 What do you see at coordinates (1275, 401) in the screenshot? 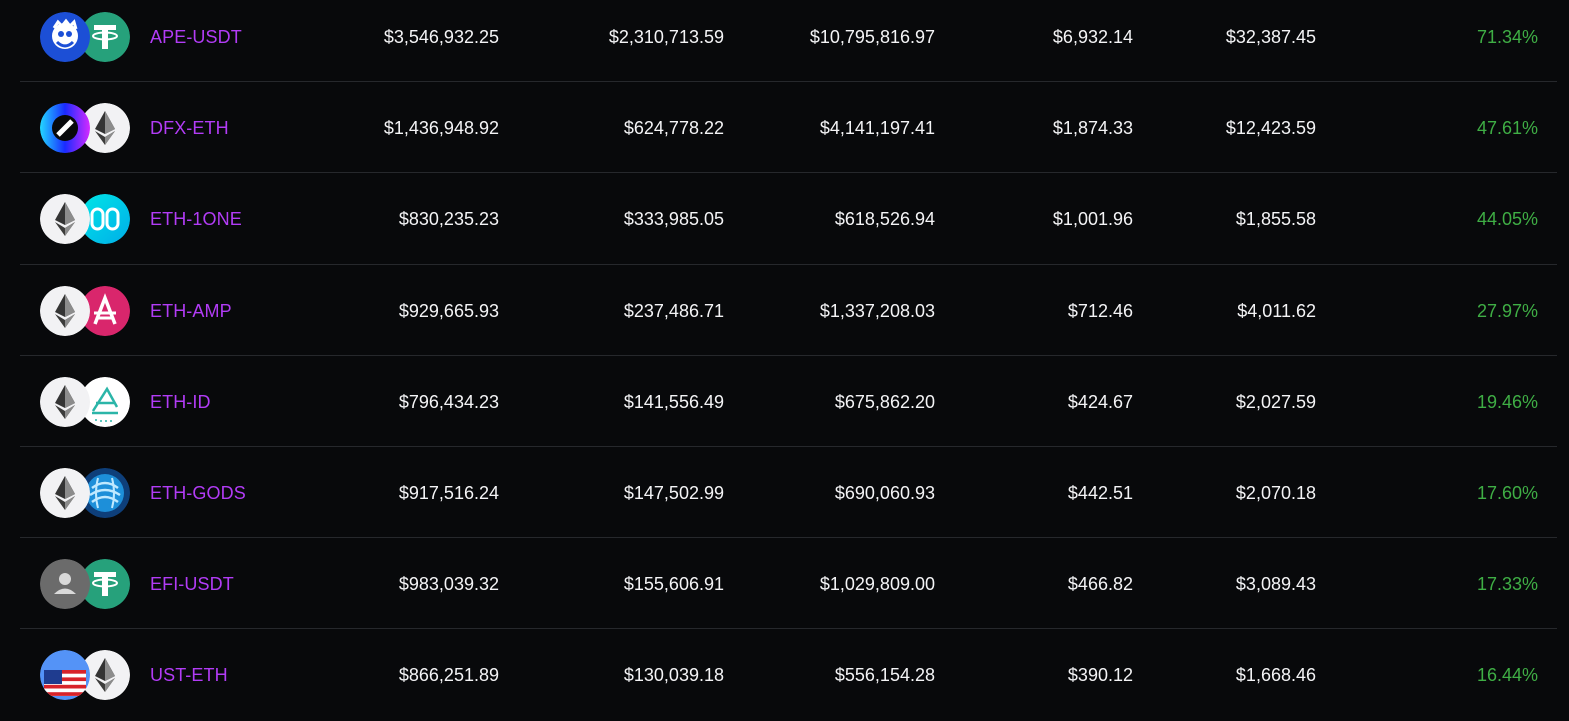
I see `fees-7d-value: $2,027.59` at bounding box center [1275, 401].